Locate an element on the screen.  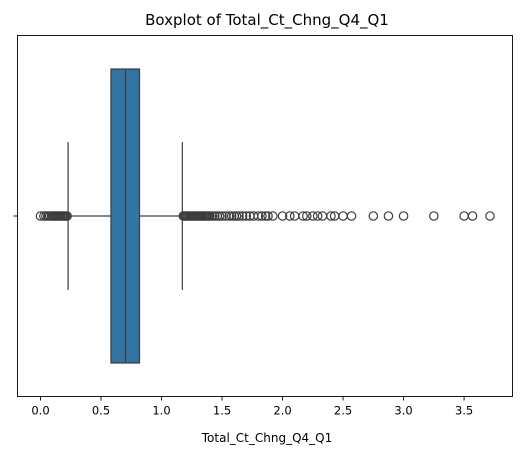
x-axis-label: Total_Ct_Chng_Q4_Q1 is located at coordinates (266, 438).